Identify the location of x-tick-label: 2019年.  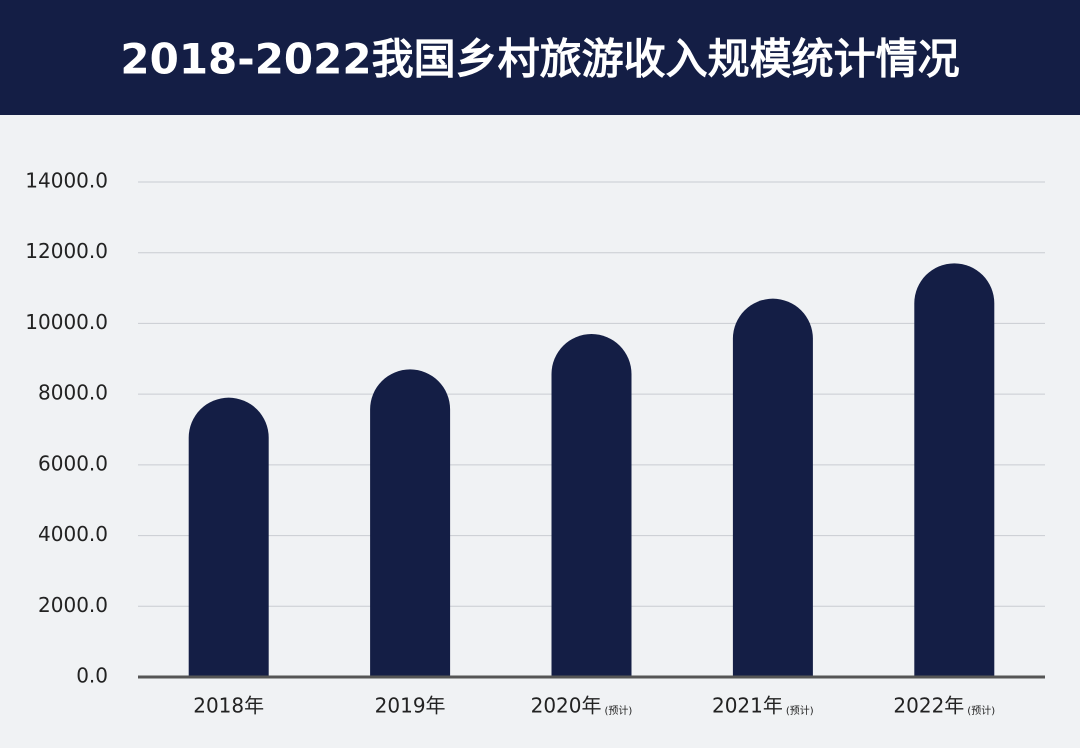
(410, 706).